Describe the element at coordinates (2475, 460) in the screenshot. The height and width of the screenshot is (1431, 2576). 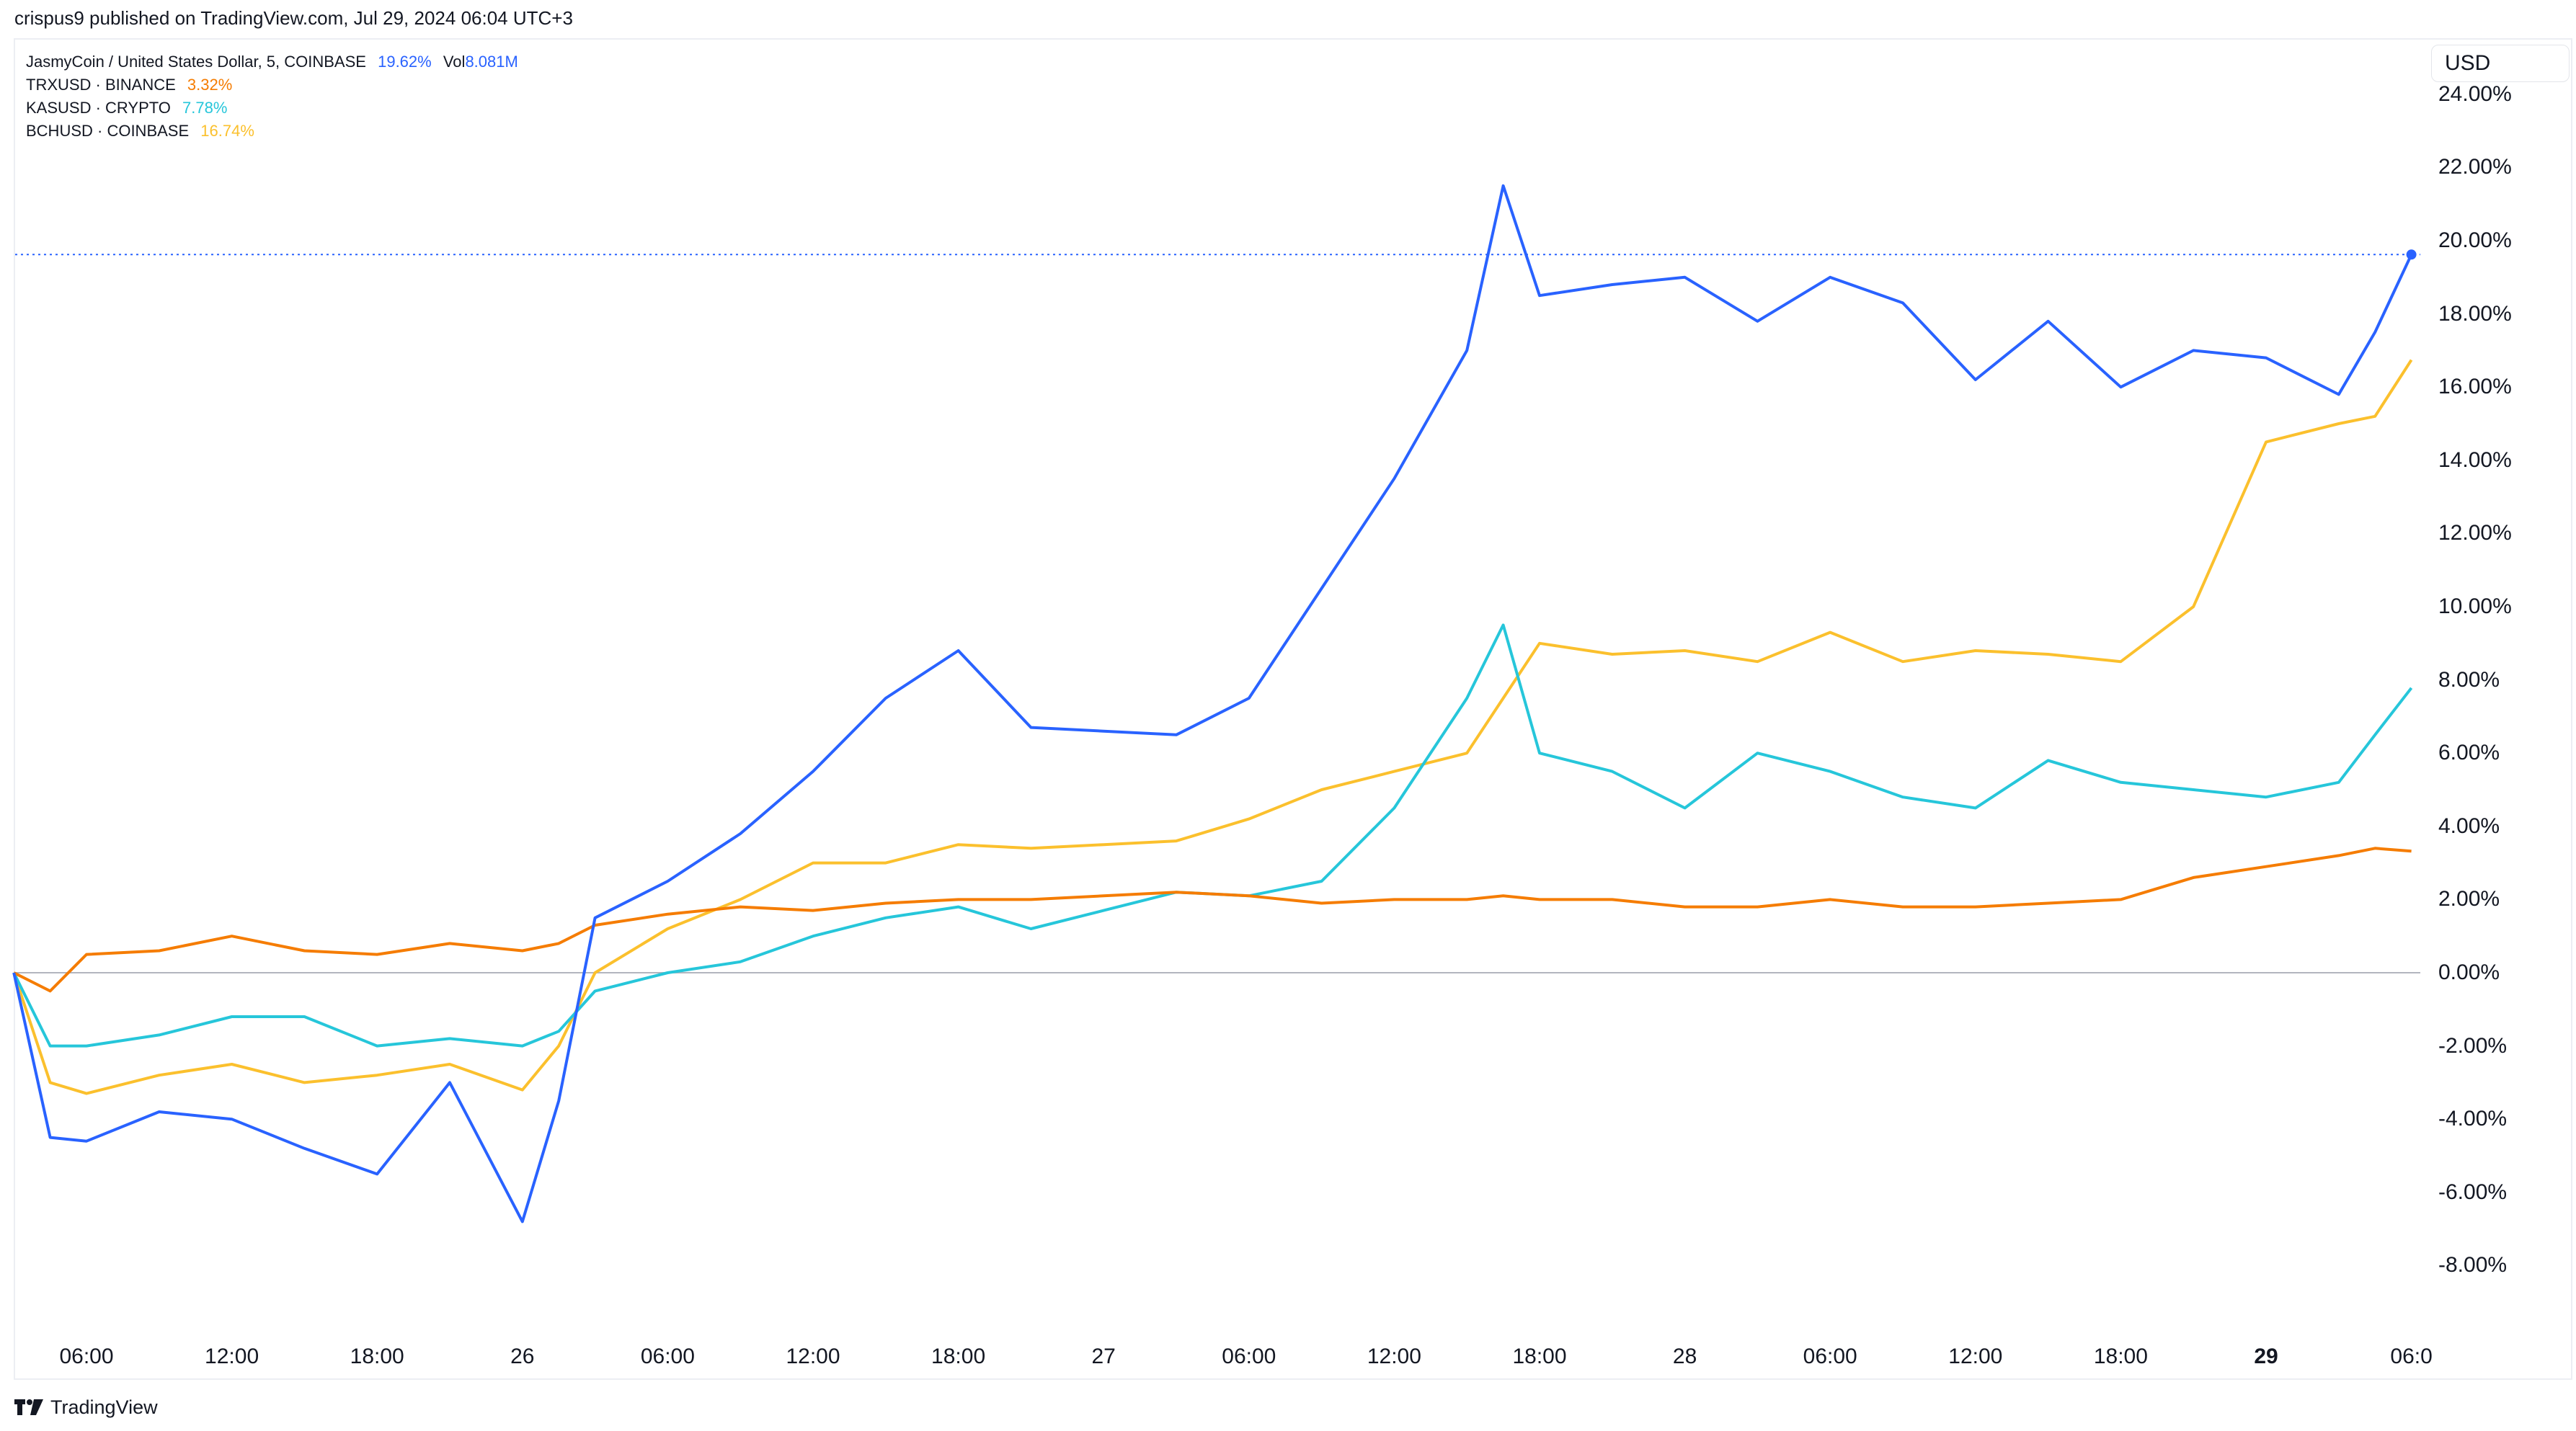
I see `y-axis-tick-label: 14.00%` at that location.